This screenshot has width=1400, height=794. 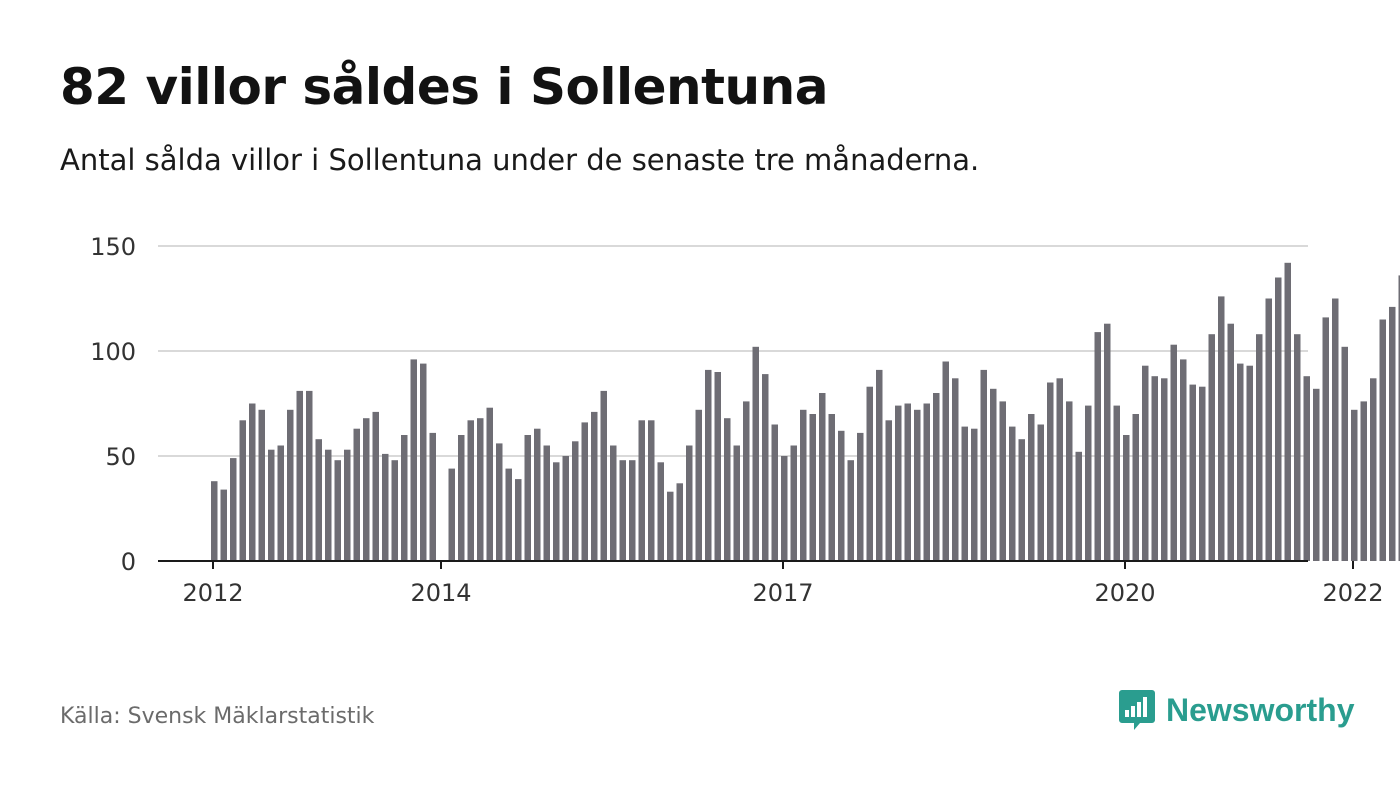 What do you see at coordinates (1352, 593) in the screenshot?
I see `x-tick-label: 2022` at bounding box center [1352, 593].